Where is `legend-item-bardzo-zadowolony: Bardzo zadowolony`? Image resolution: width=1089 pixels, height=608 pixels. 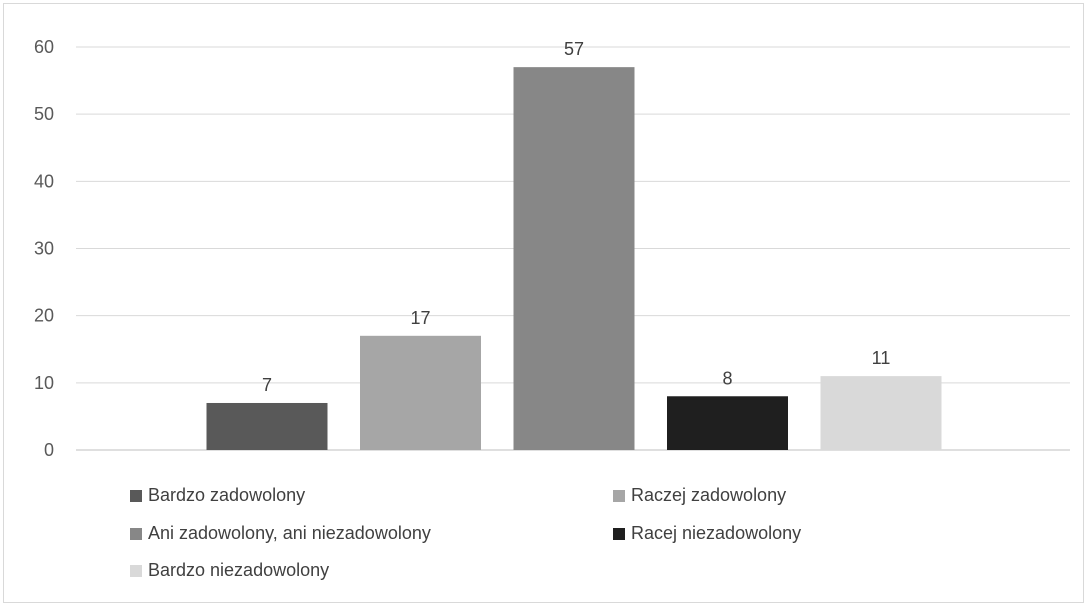
legend-item-bardzo-zadowolony: Bardzo zadowolony is located at coordinates (217, 495).